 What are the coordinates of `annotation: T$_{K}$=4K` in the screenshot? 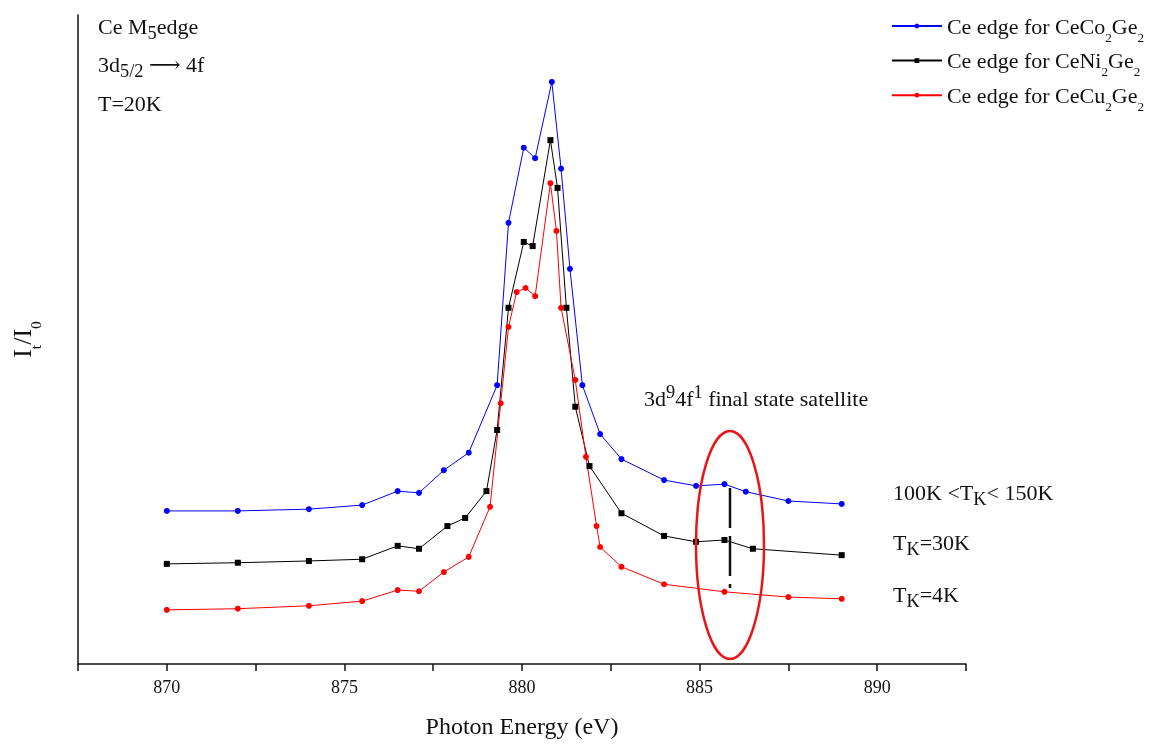 It's located at (926, 597).